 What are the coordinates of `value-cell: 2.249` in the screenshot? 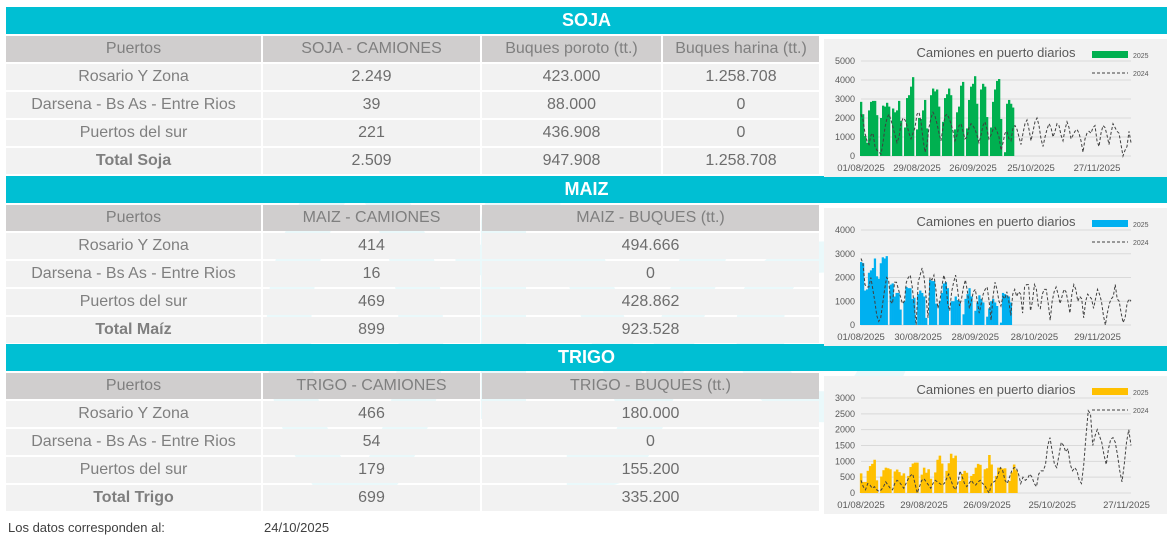 It's located at (371, 77).